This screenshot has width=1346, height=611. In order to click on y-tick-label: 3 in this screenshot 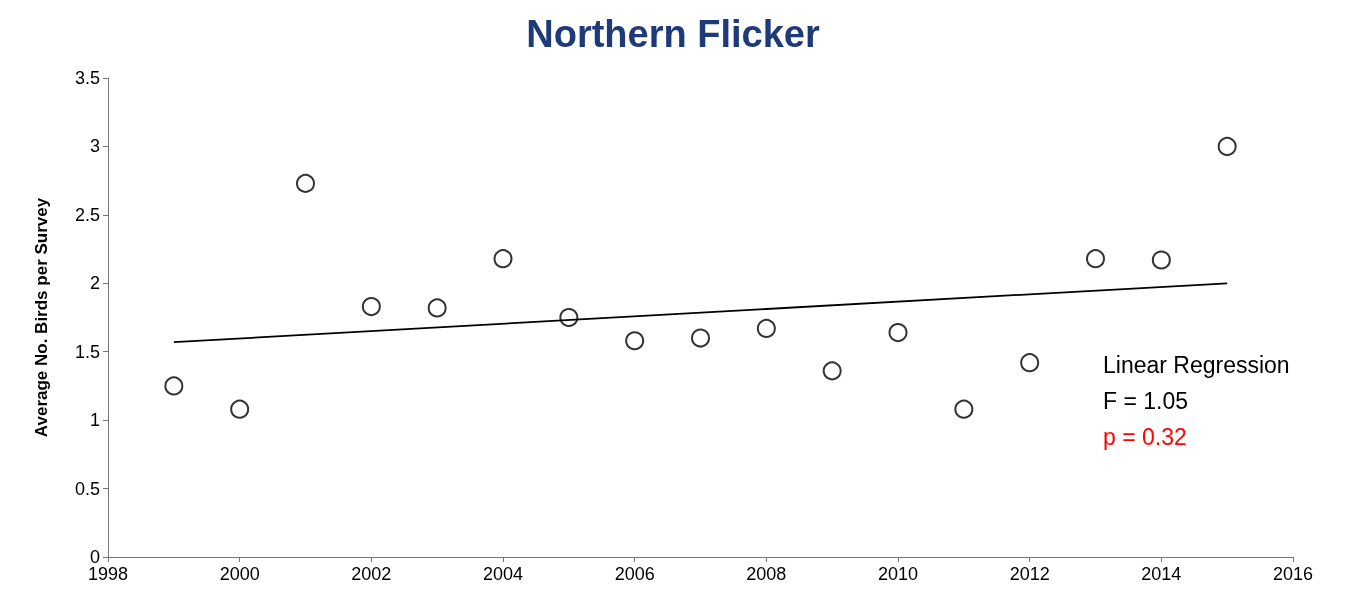, I will do `click(94, 146)`.